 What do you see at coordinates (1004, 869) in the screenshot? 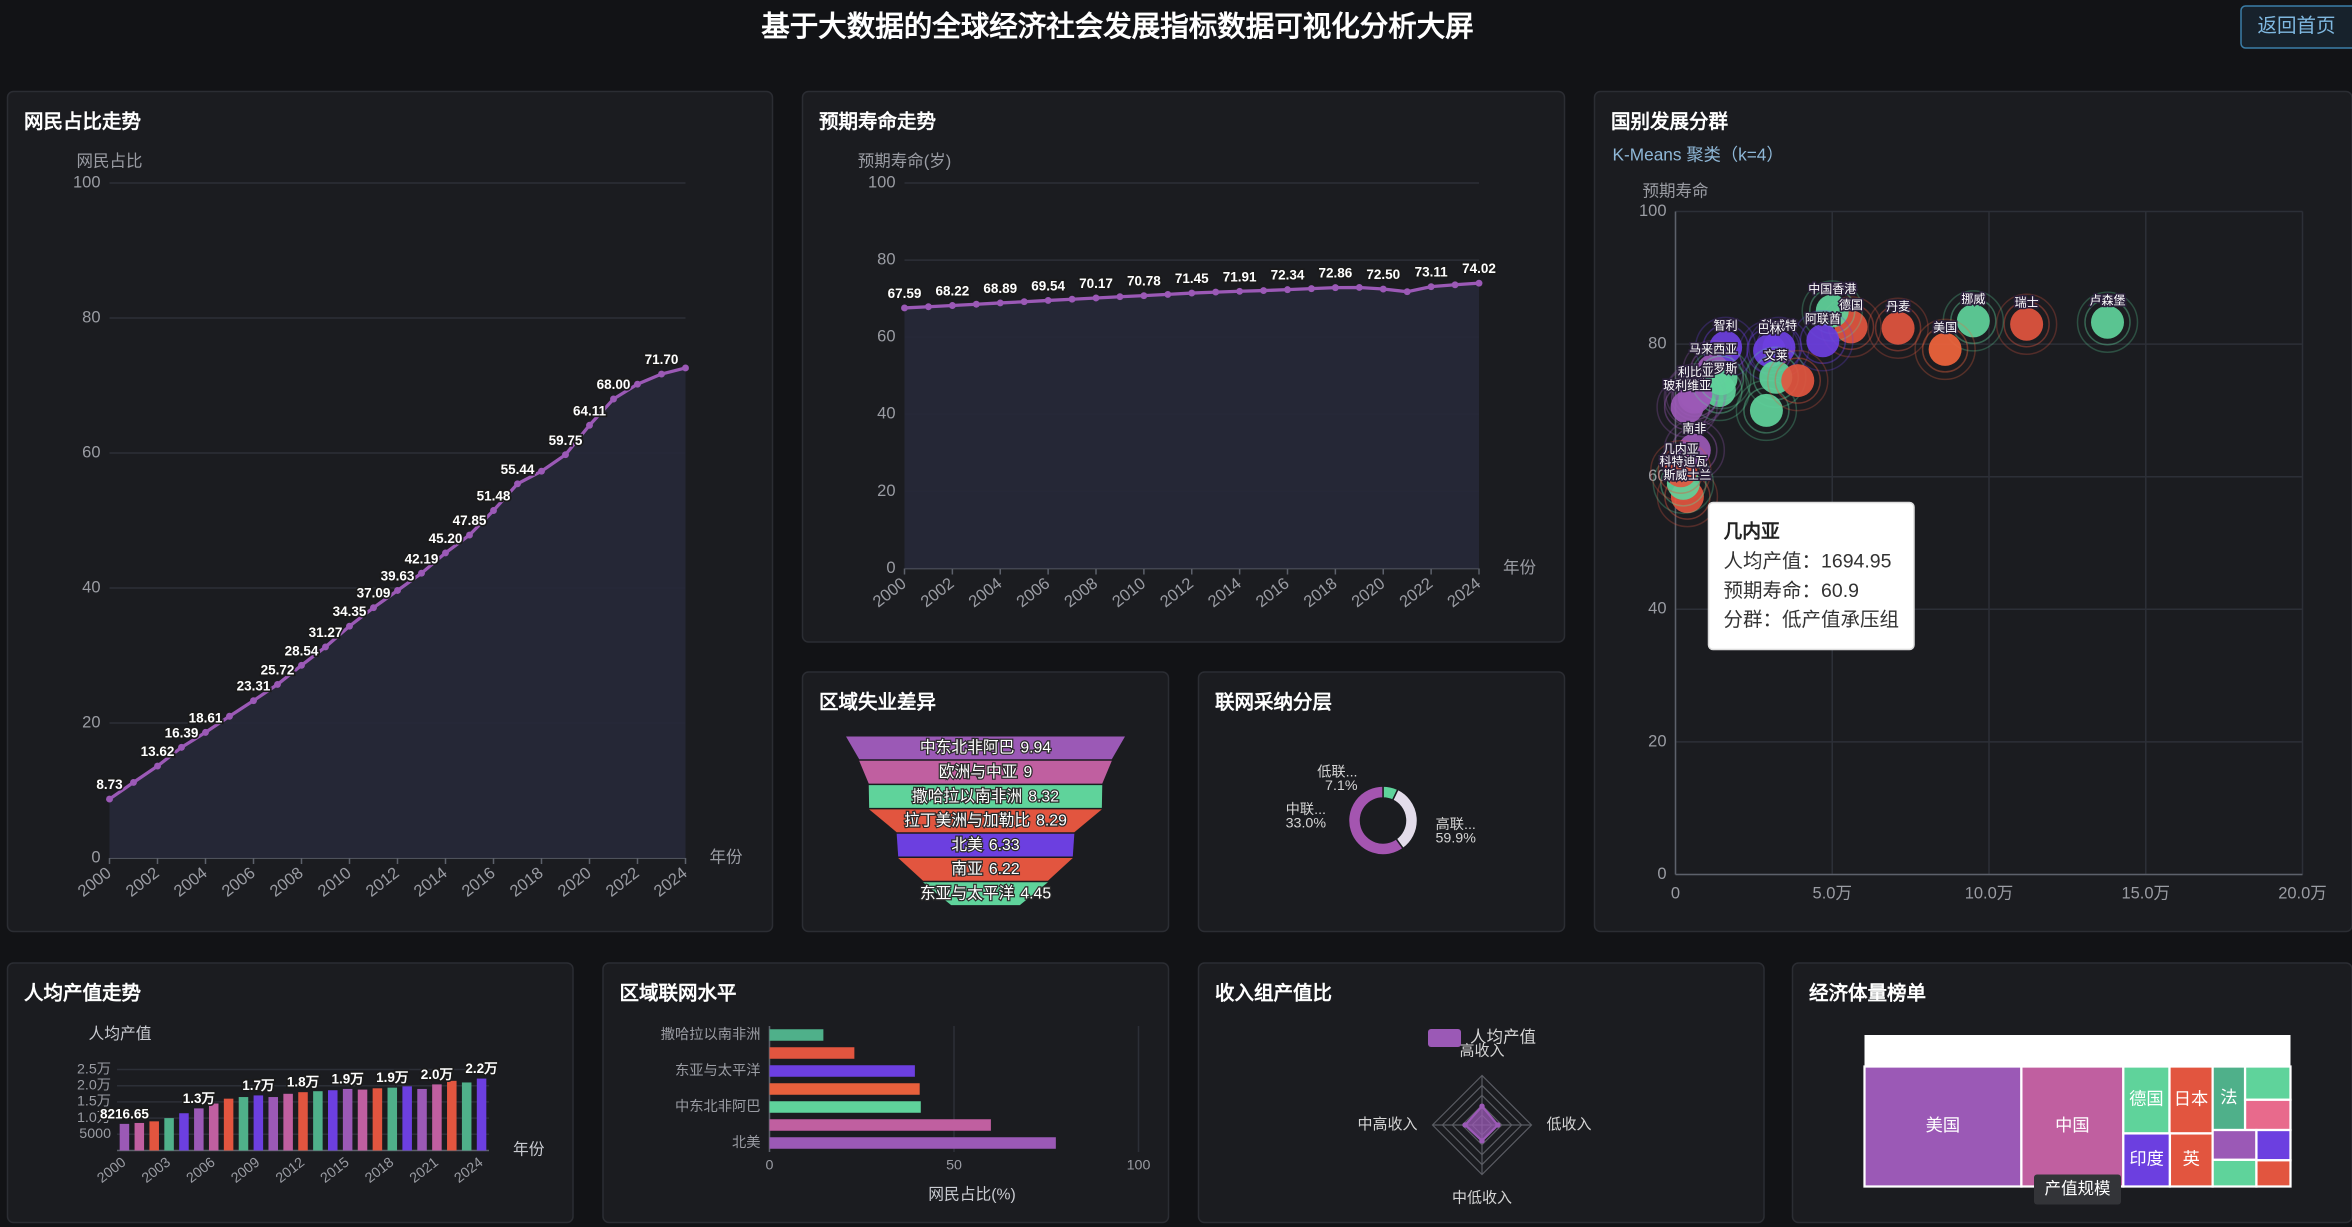
I see `funnel-label-value: 6.22` at bounding box center [1004, 869].